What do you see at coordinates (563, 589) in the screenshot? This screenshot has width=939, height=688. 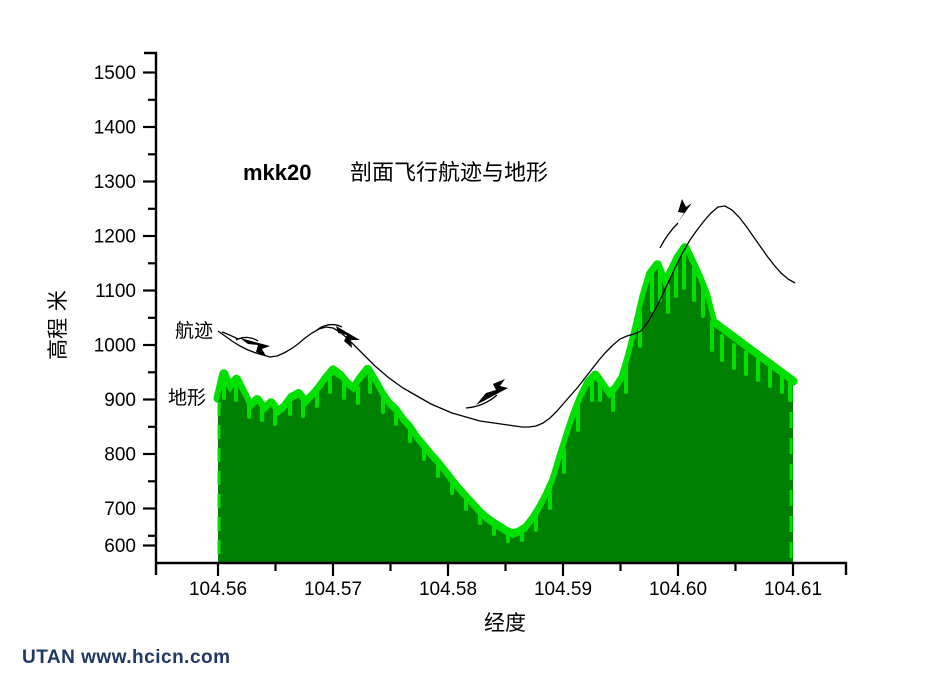 I see `x-tick-label-104-59: 104.59` at bounding box center [563, 589].